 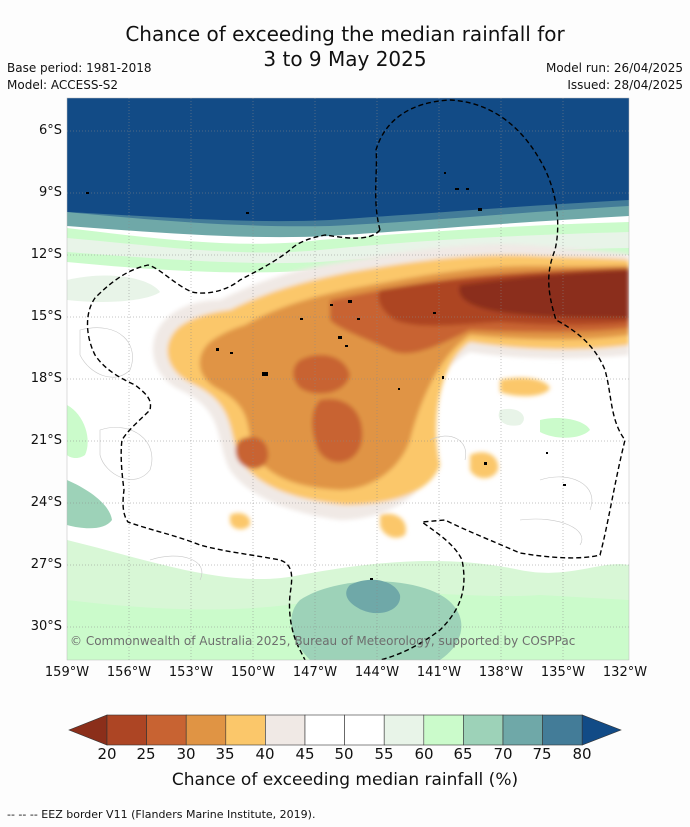 What do you see at coordinates (424, 754) in the screenshot?
I see `colorbar-tick-label: 60` at bounding box center [424, 754].